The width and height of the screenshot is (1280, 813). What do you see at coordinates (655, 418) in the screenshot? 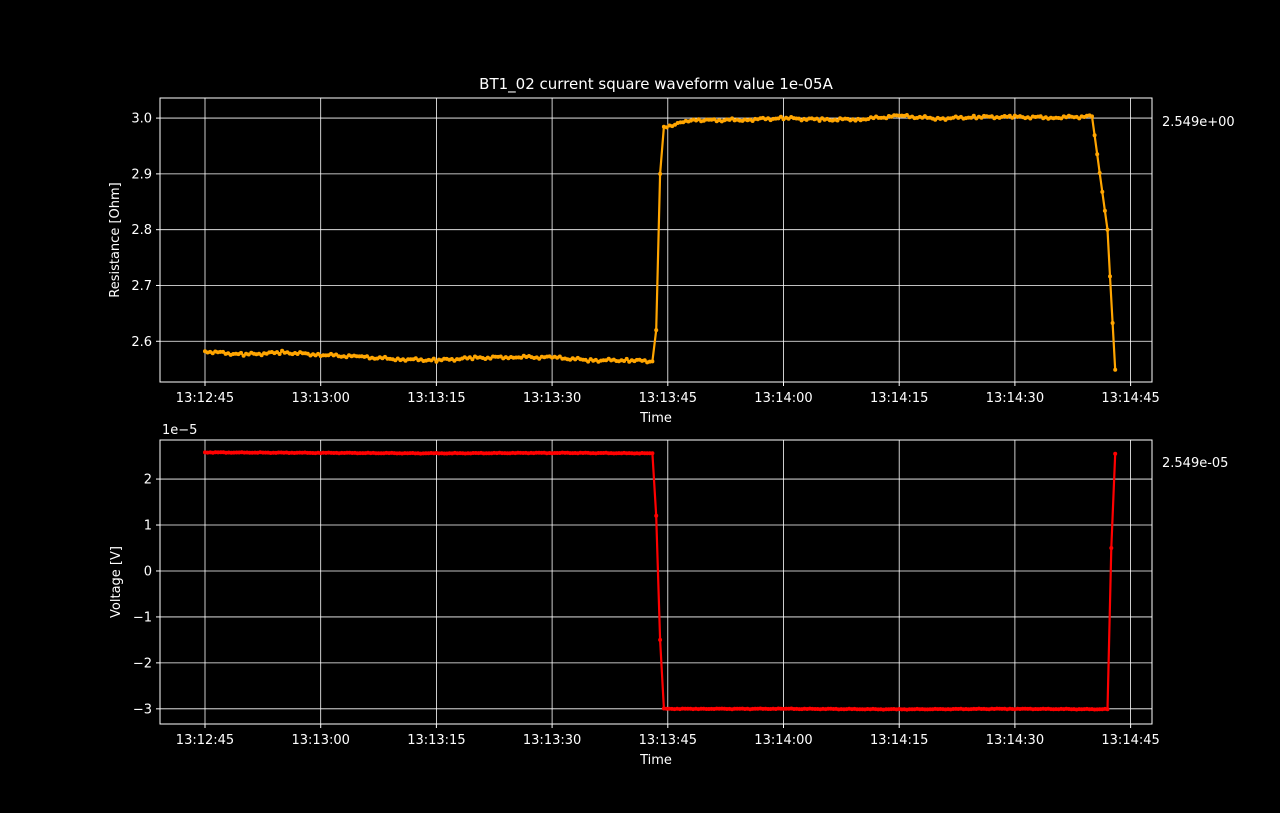
I see `resistance-x-axis-label: Time` at bounding box center [655, 418].